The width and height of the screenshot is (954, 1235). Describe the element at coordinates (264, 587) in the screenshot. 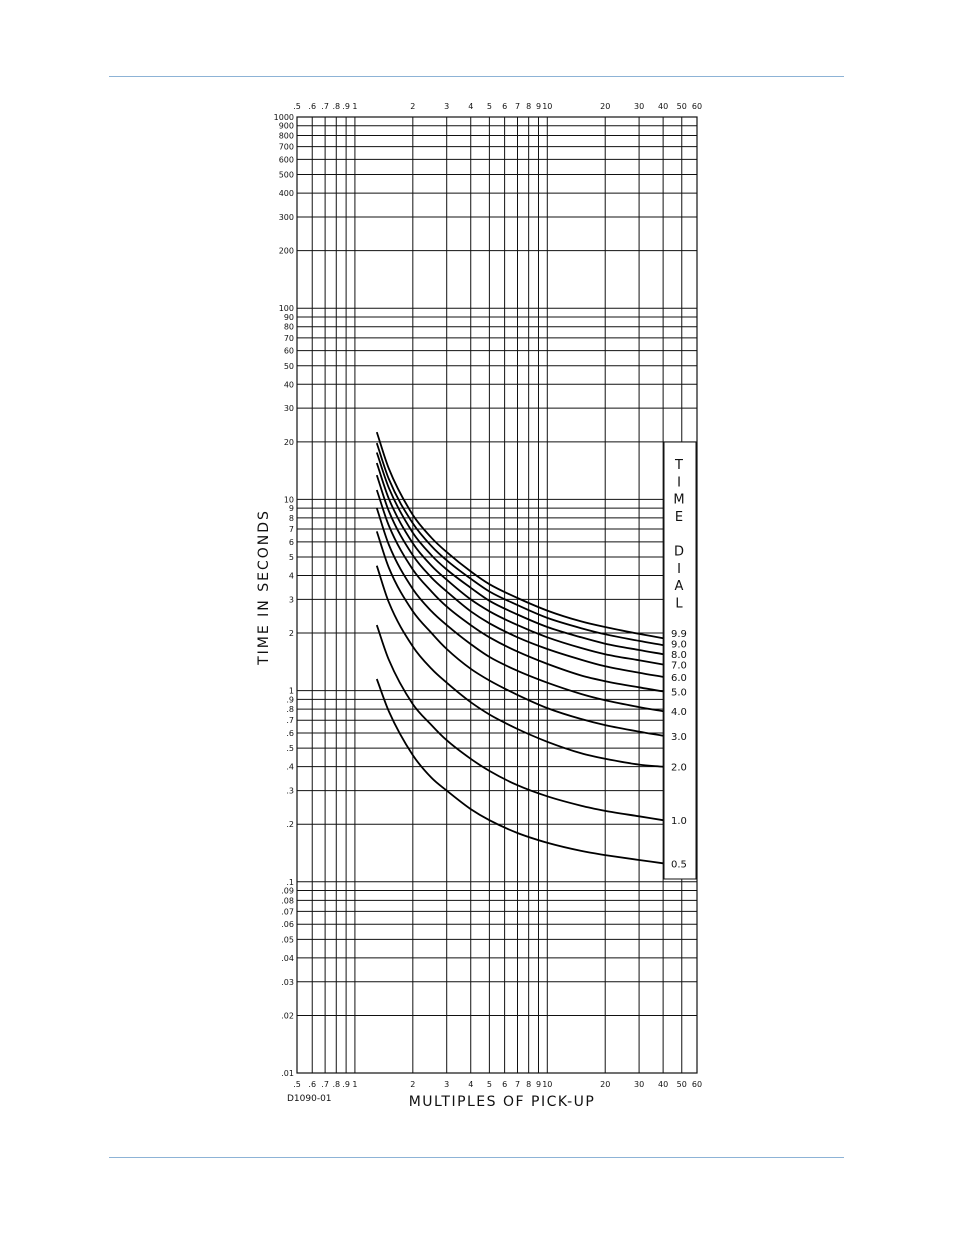

I see `y-axis-title: TIME IN SECONDS` at that location.